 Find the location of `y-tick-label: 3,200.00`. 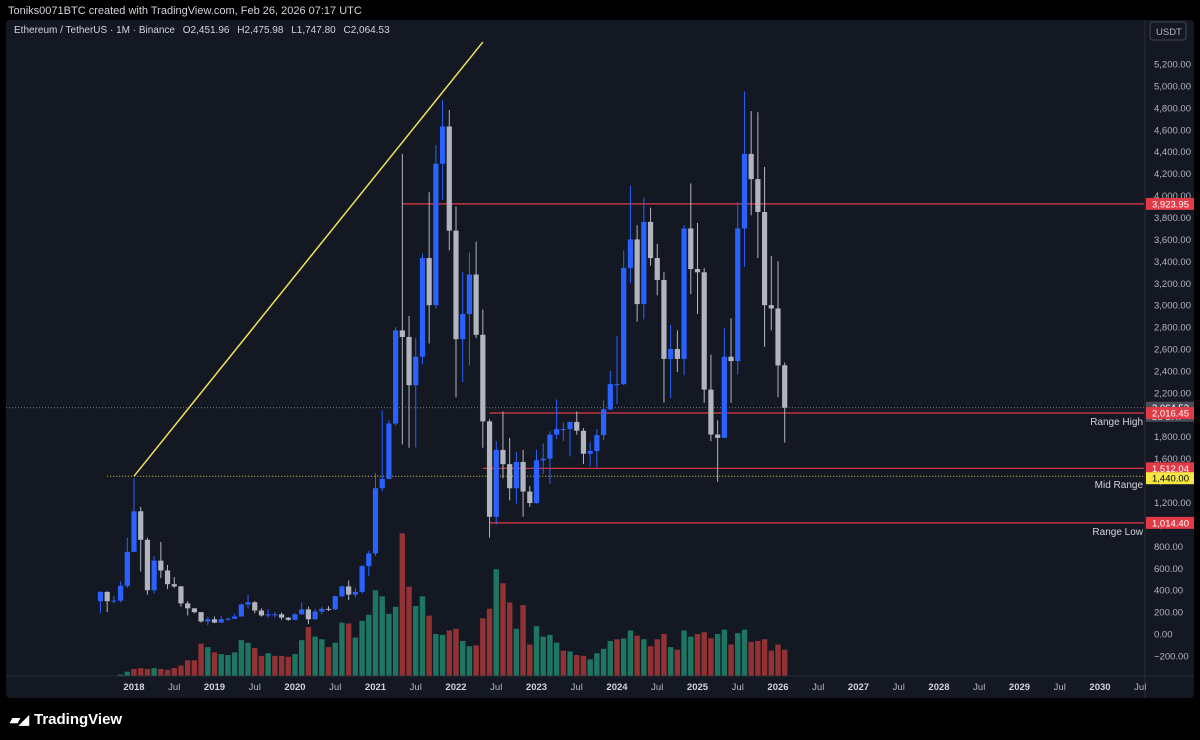

y-tick-label: 3,200.00 is located at coordinates (1172, 284).